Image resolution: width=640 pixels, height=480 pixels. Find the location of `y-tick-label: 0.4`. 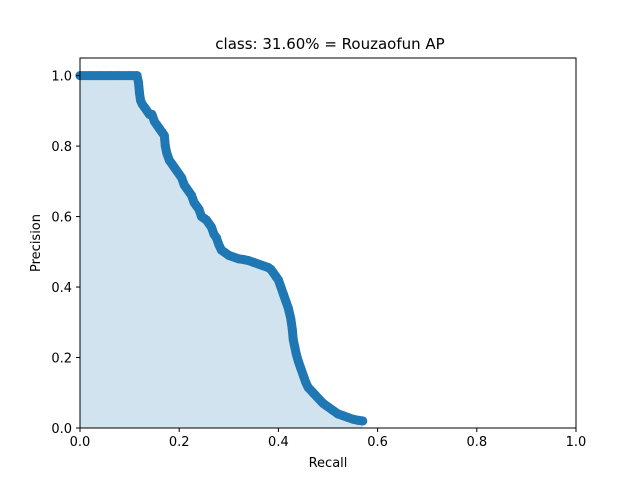

y-tick-label: 0.4 is located at coordinates (61, 288).